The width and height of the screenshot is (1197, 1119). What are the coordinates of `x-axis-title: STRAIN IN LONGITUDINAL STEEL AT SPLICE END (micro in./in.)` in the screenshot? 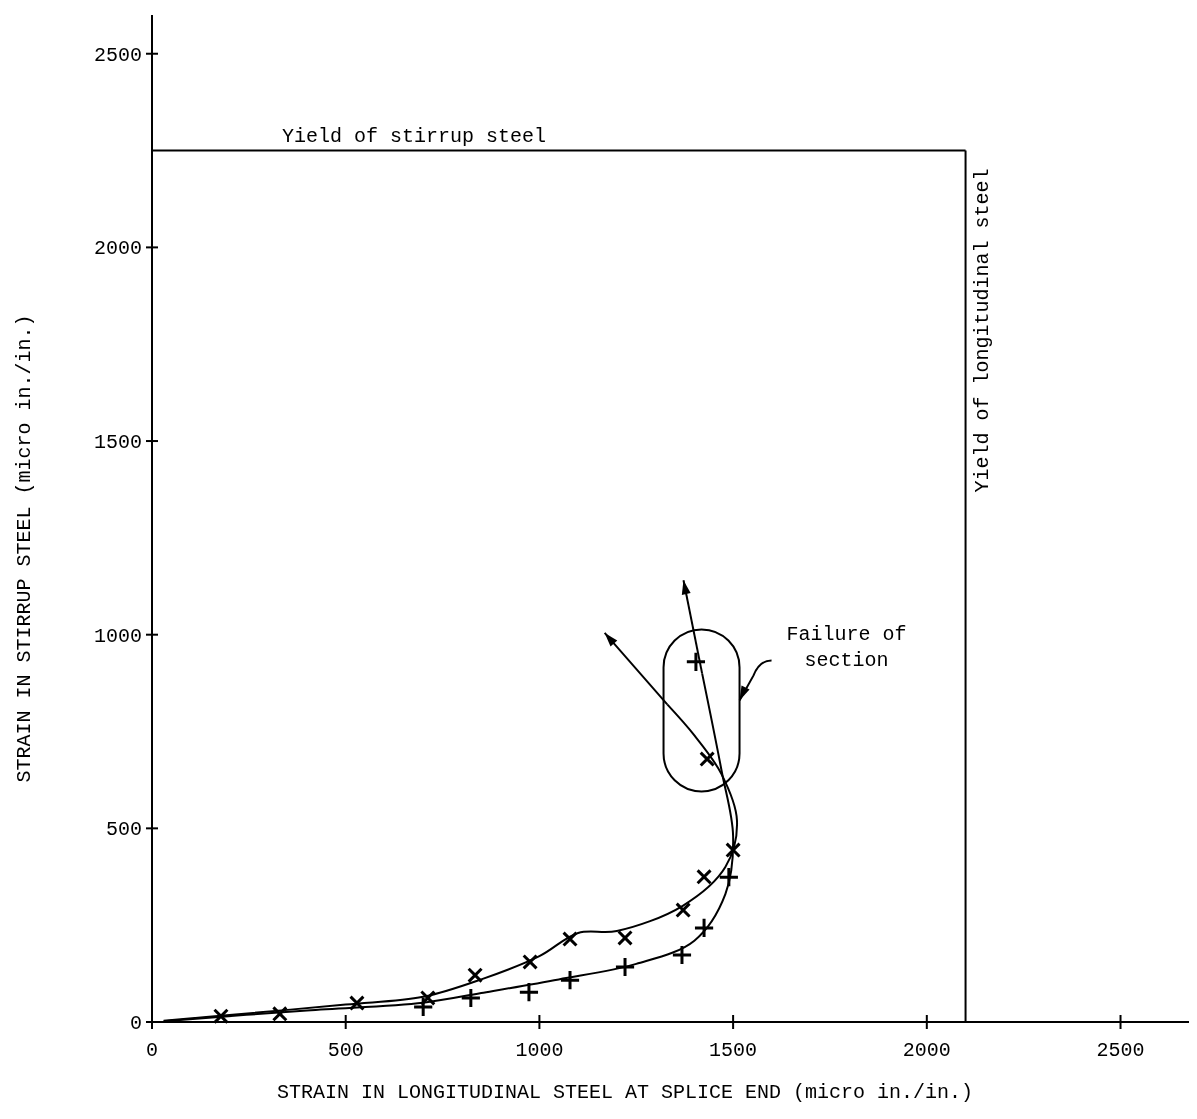 It's located at (625, 1092).